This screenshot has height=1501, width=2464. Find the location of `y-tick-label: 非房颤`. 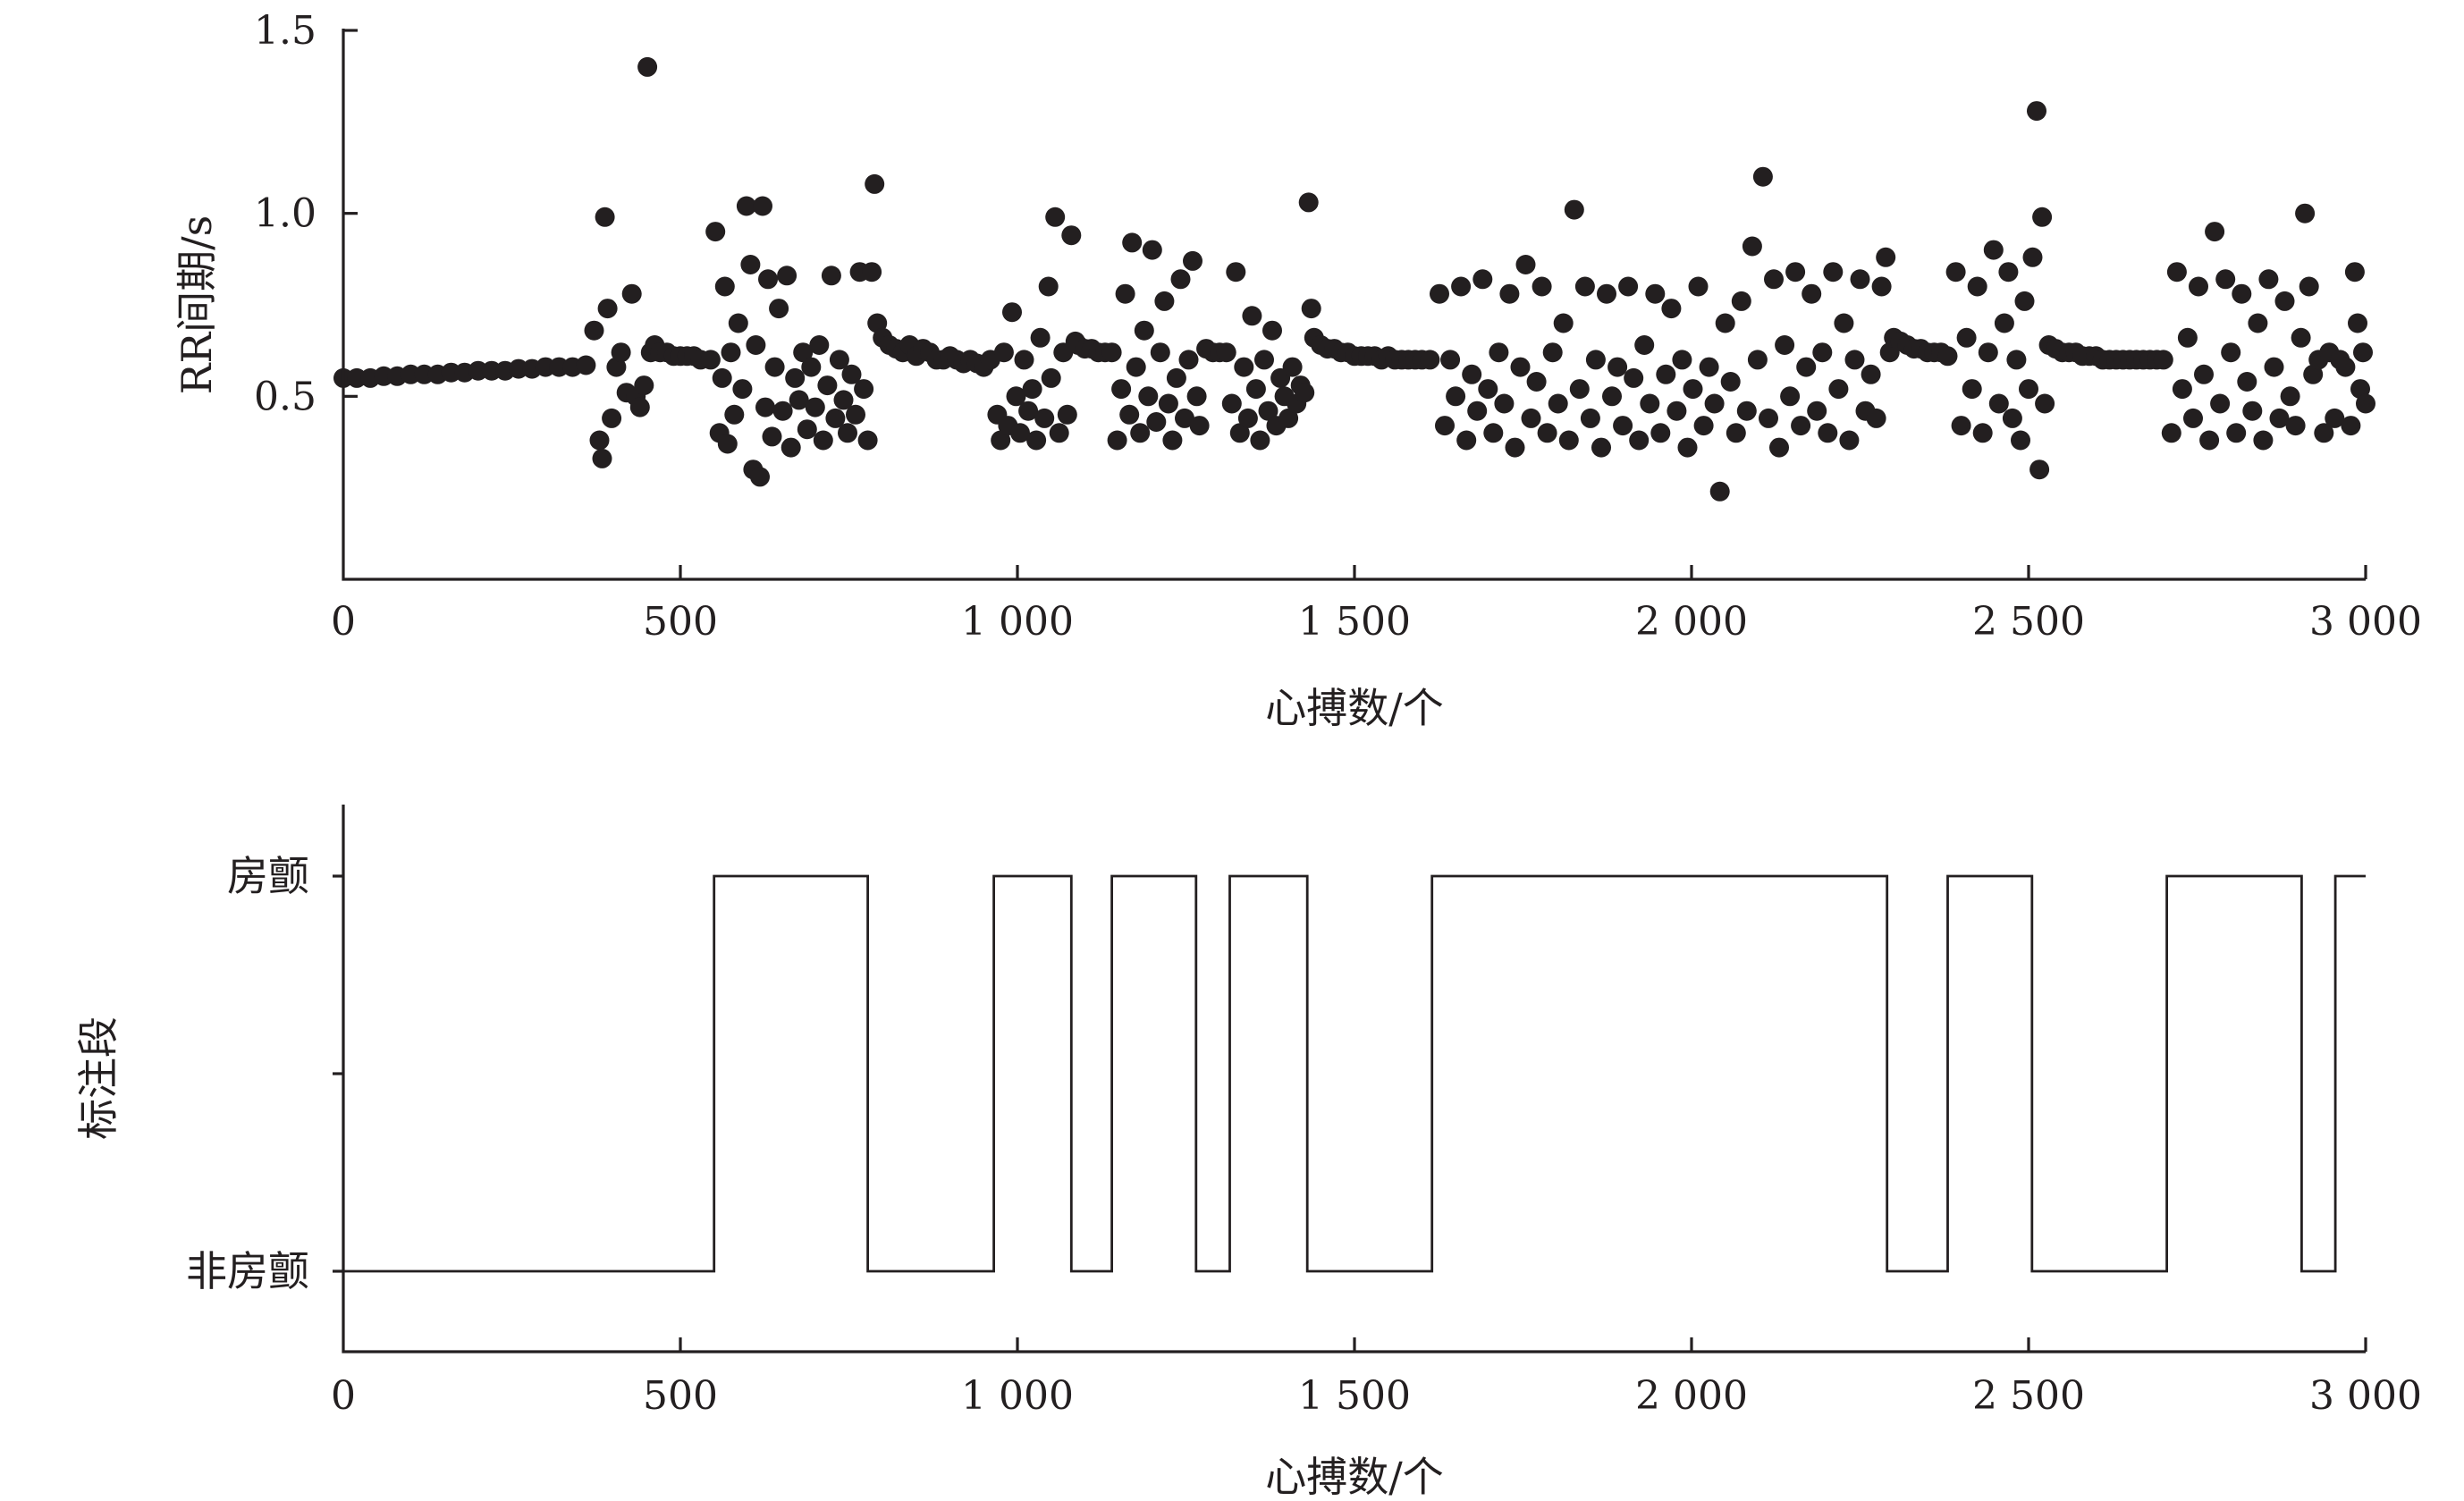

y-tick-label: 非房颤 is located at coordinates (247, 1271).